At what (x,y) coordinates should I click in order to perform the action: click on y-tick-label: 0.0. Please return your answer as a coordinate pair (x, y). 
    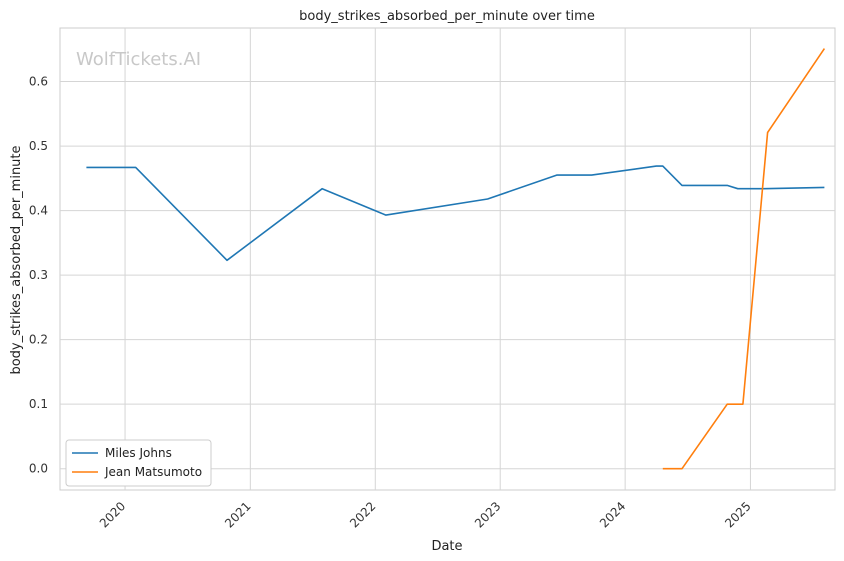
    Looking at the image, I should click on (38, 469).